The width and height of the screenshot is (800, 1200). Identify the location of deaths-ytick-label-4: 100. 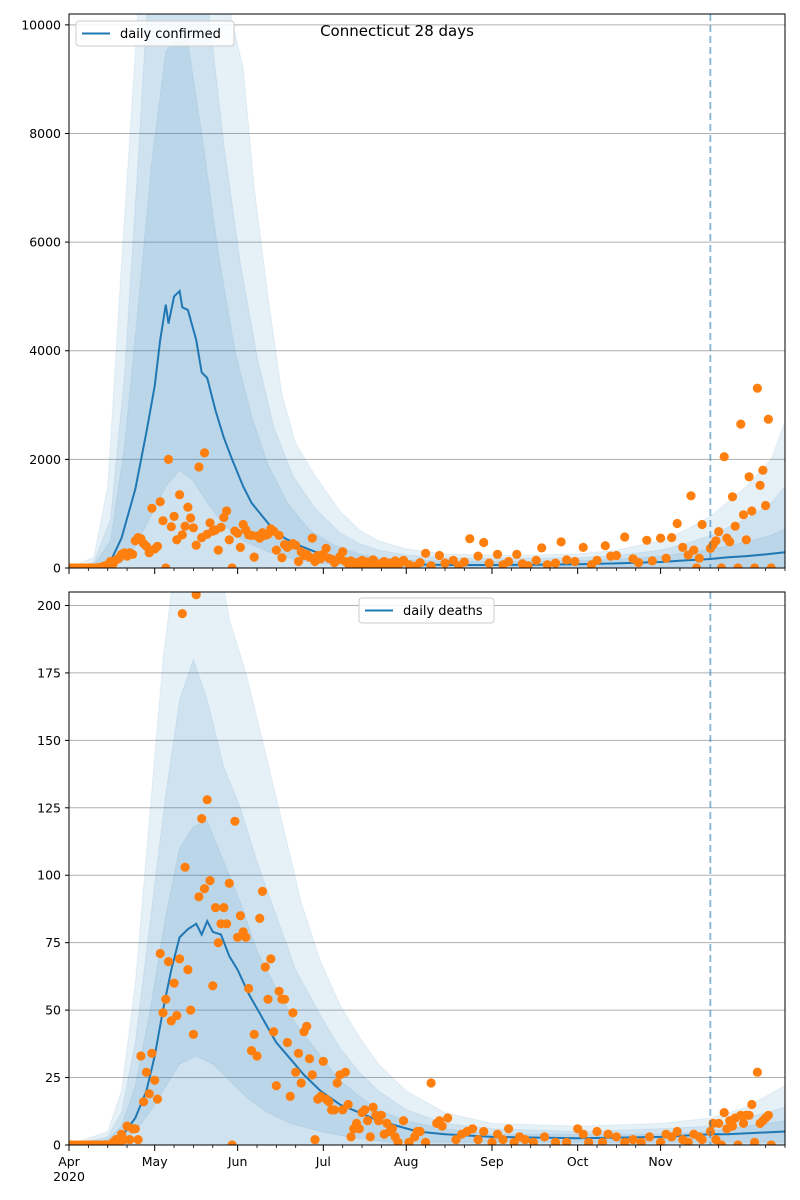
(49, 875).